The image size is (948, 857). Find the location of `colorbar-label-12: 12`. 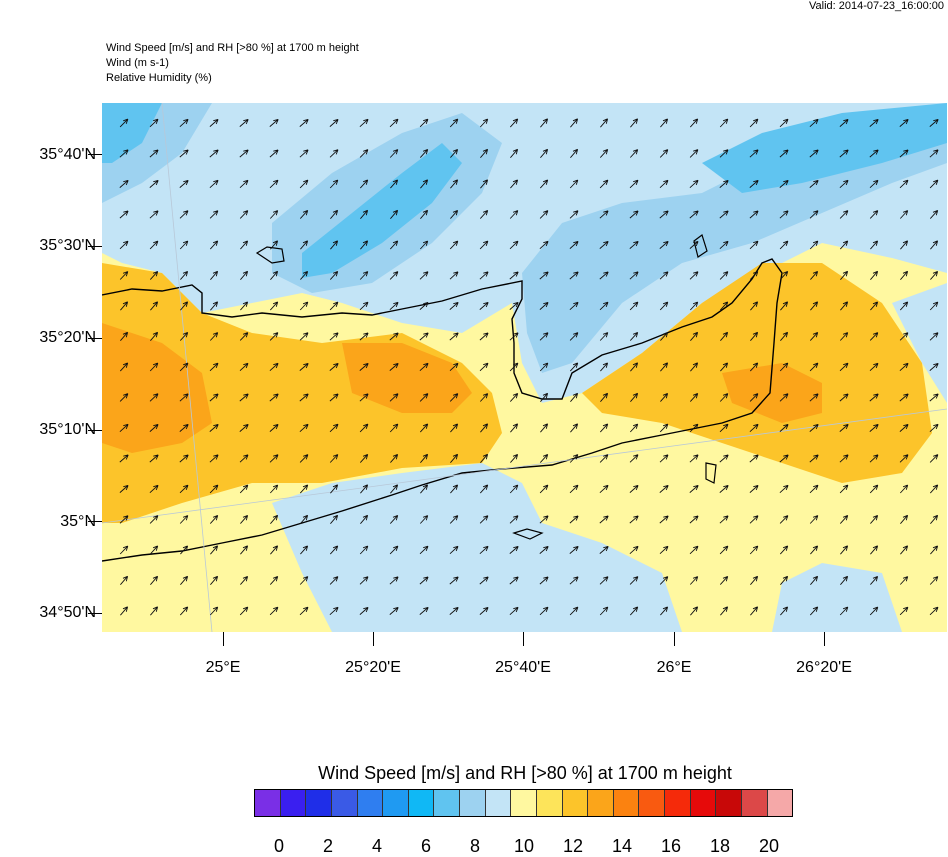

colorbar-label-12: 12 is located at coordinates (573, 846).